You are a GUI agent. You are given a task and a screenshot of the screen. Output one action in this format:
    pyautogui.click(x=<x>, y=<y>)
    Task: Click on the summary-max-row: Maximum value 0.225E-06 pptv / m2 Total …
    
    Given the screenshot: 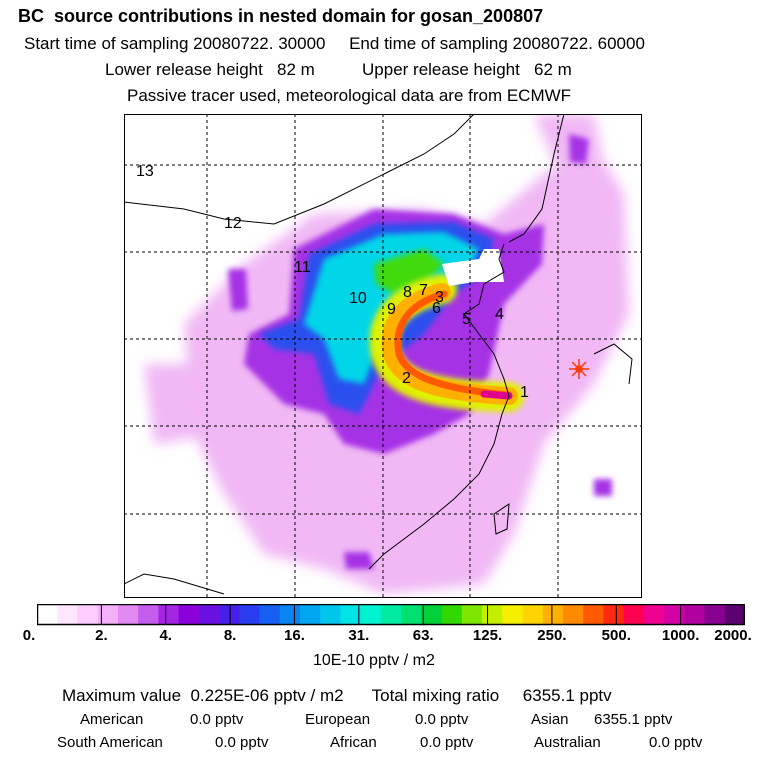 What is the action you would take?
    pyautogui.click(x=337, y=696)
    